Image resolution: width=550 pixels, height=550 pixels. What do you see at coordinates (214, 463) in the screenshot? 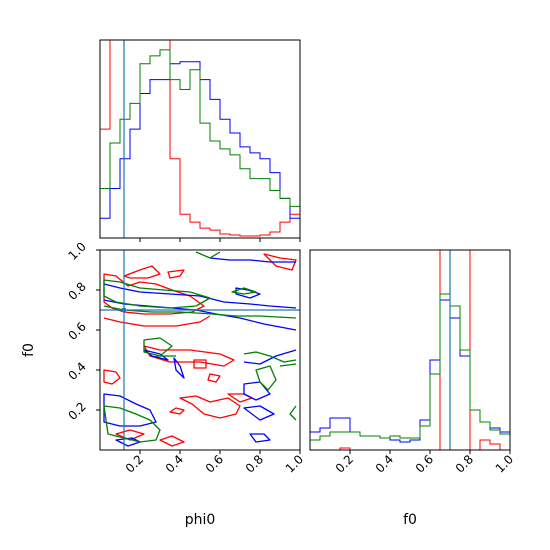
I see `joint-xtick-label-2: 0.6` at bounding box center [214, 463].